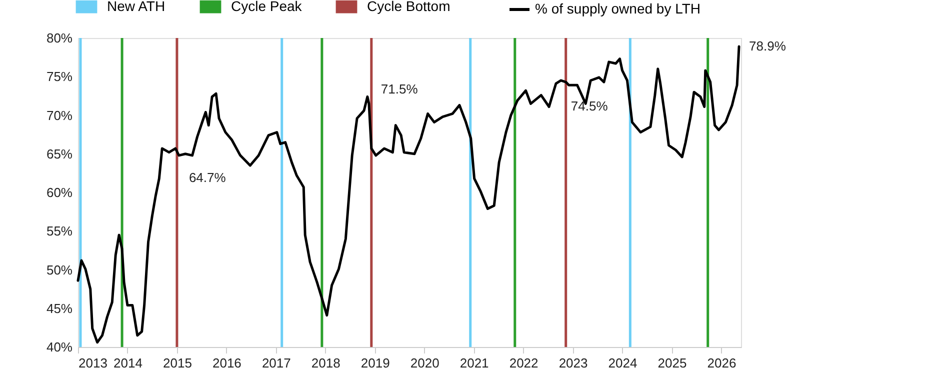 The image size is (942, 384). What do you see at coordinates (227, 363) in the screenshot?
I see `x-tick-label: 2016` at bounding box center [227, 363].